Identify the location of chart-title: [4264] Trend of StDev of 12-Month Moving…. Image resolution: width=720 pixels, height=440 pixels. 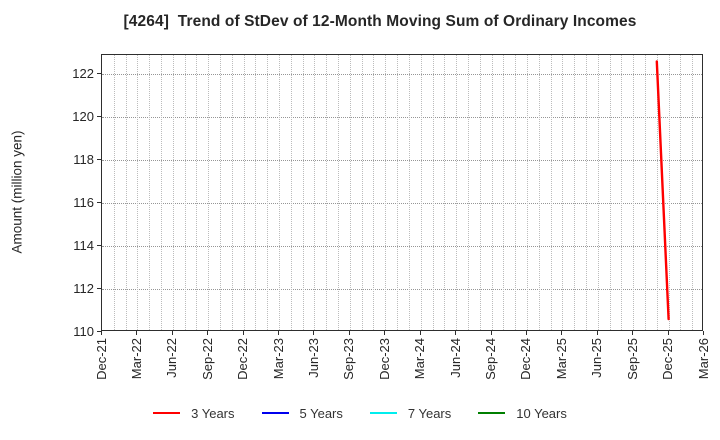
(380, 21).